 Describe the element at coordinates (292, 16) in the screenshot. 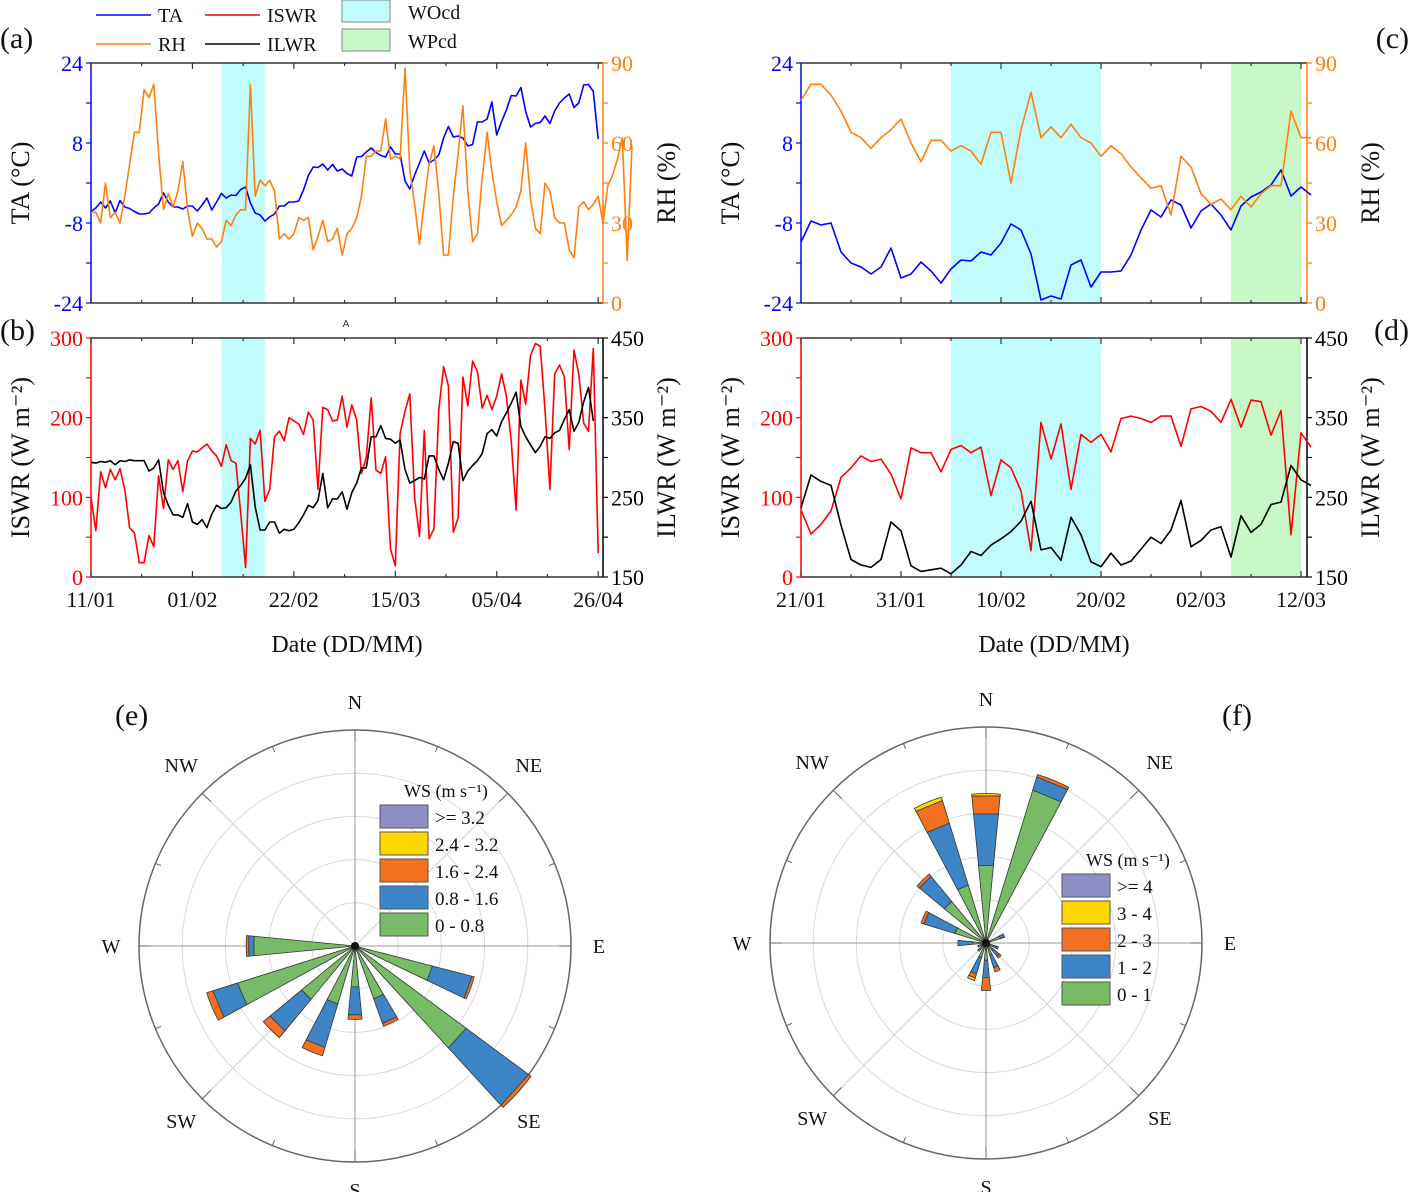

I see `legend-label-iswr: ISWR` at that location.